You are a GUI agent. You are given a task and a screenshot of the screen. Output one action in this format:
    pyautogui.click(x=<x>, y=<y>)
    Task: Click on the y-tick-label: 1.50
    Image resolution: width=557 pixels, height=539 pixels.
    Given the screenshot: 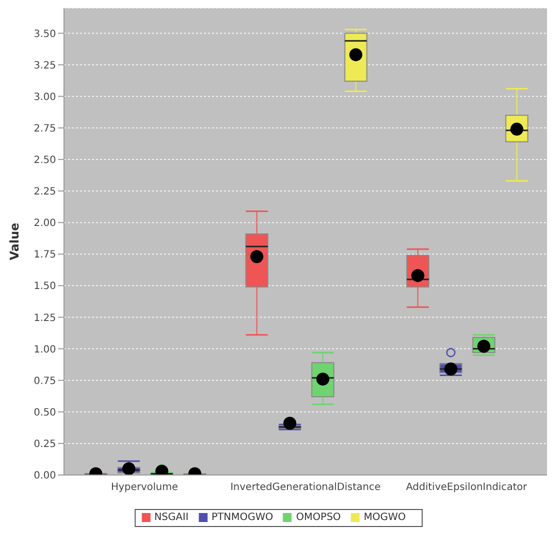 What is the action you would take?
    pyautogui.click(x=45, y=286)
    